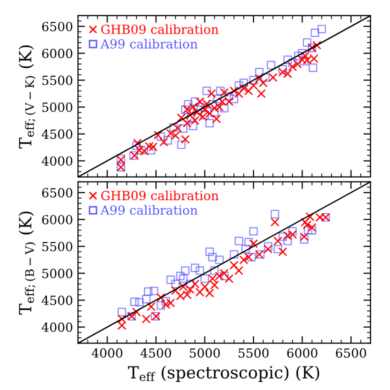 This screenshot has width=390, height=390. I want to click on x-tick-label: 5500, so click(253, 353).